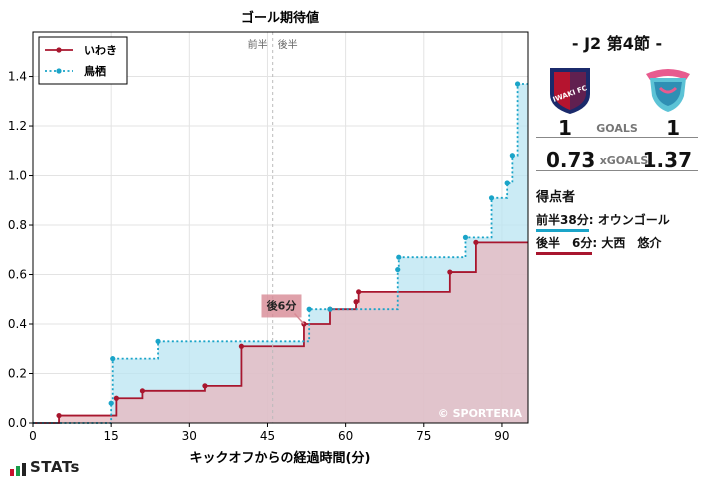  Describe the element at coordinates (189, 436) in the screenshot. I see `x-tick-label: 30` at that location.